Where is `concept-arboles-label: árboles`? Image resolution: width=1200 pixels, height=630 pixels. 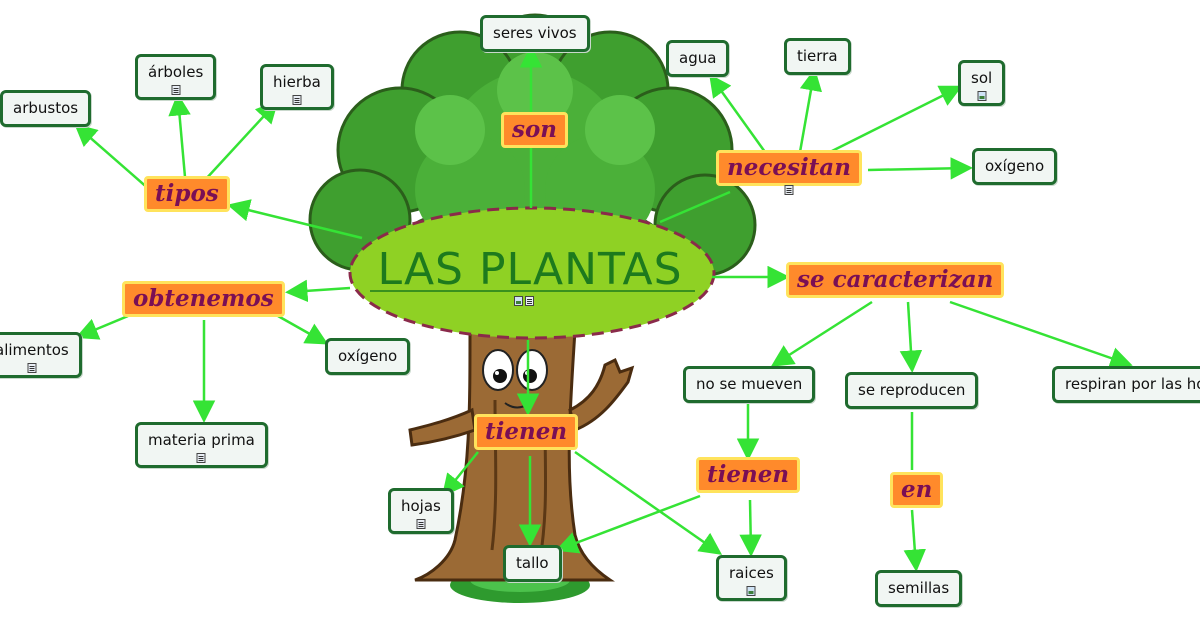
concept-arboles-label: árboles is located at coordinates (176, 72).